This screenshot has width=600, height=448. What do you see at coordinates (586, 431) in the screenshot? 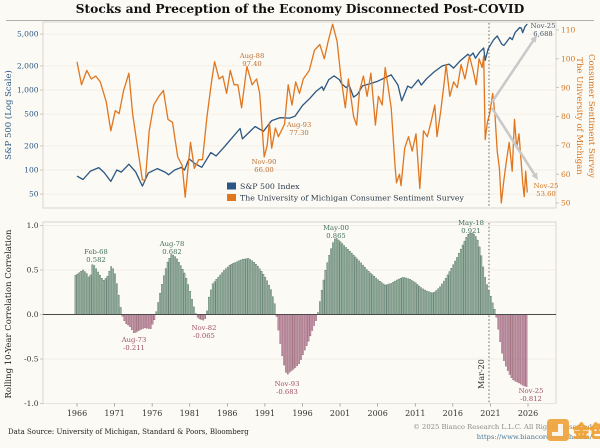
I see `watermark-text: 金色财经` at bounding box center [586, 431].